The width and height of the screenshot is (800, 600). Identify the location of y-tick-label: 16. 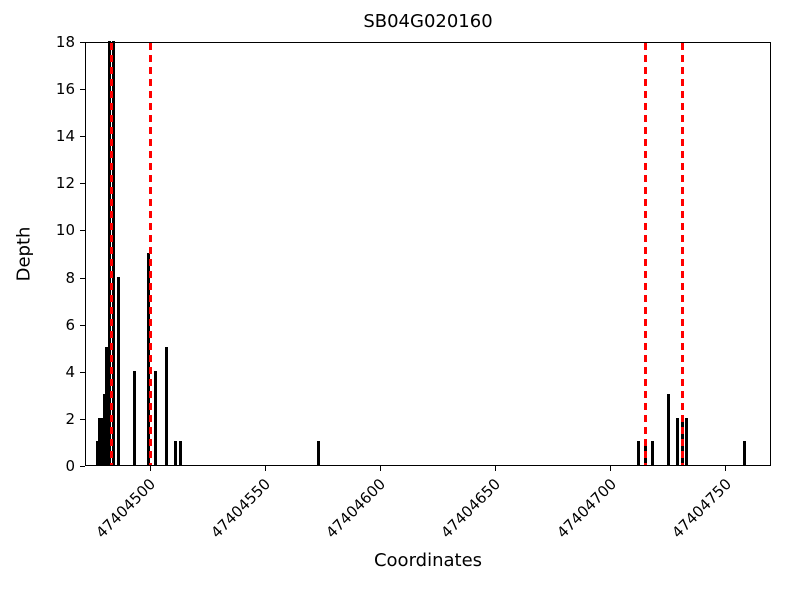
(65, 89).